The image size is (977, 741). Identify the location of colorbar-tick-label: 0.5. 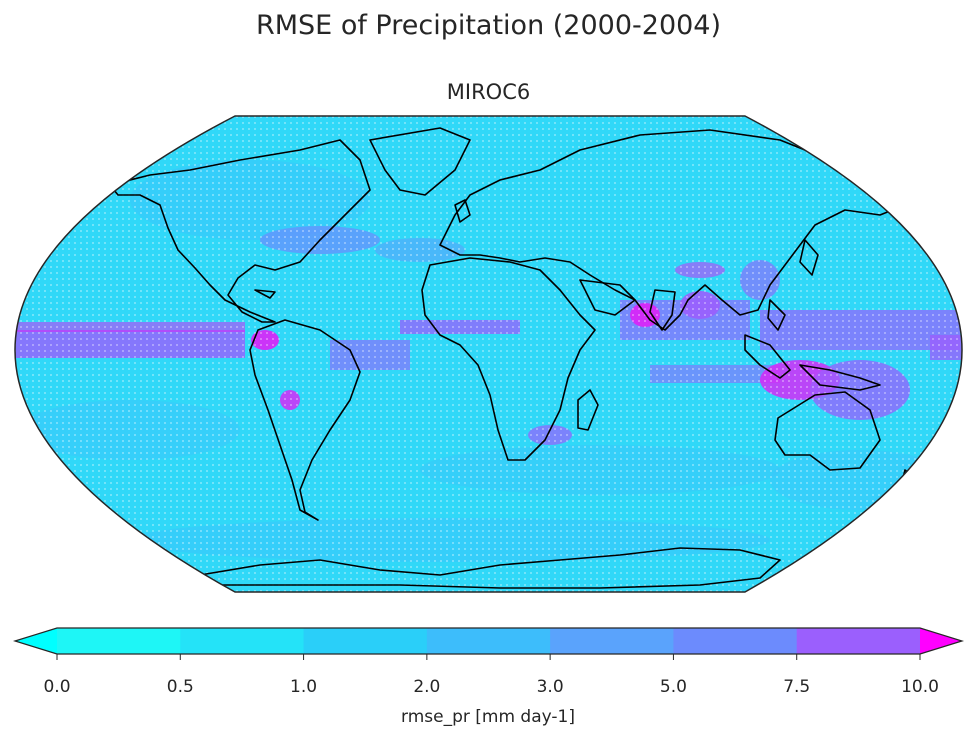
(180, 687).